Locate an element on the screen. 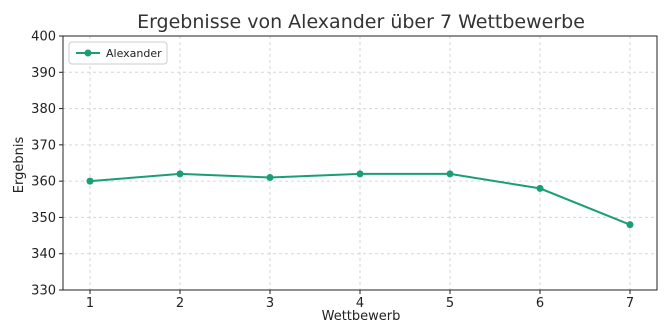 The width and height of the screenshot is (664, 325). legend-entry-label: Alexander is located at coordinates (134, 53).